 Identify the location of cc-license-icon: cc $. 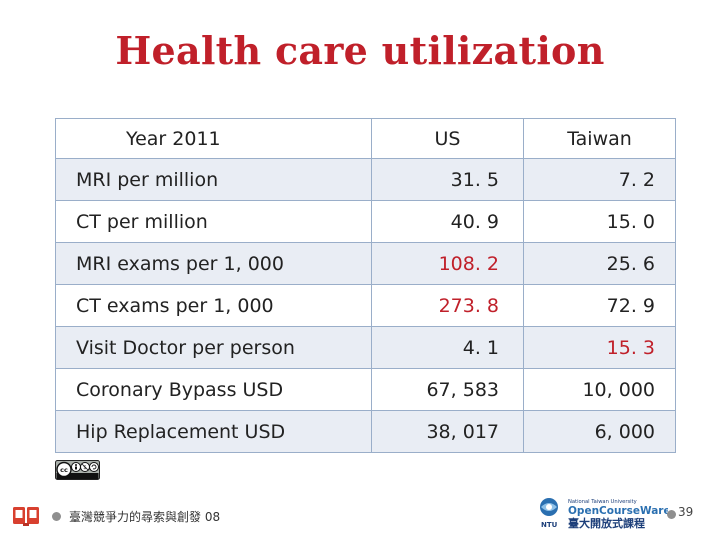
(77, 470).